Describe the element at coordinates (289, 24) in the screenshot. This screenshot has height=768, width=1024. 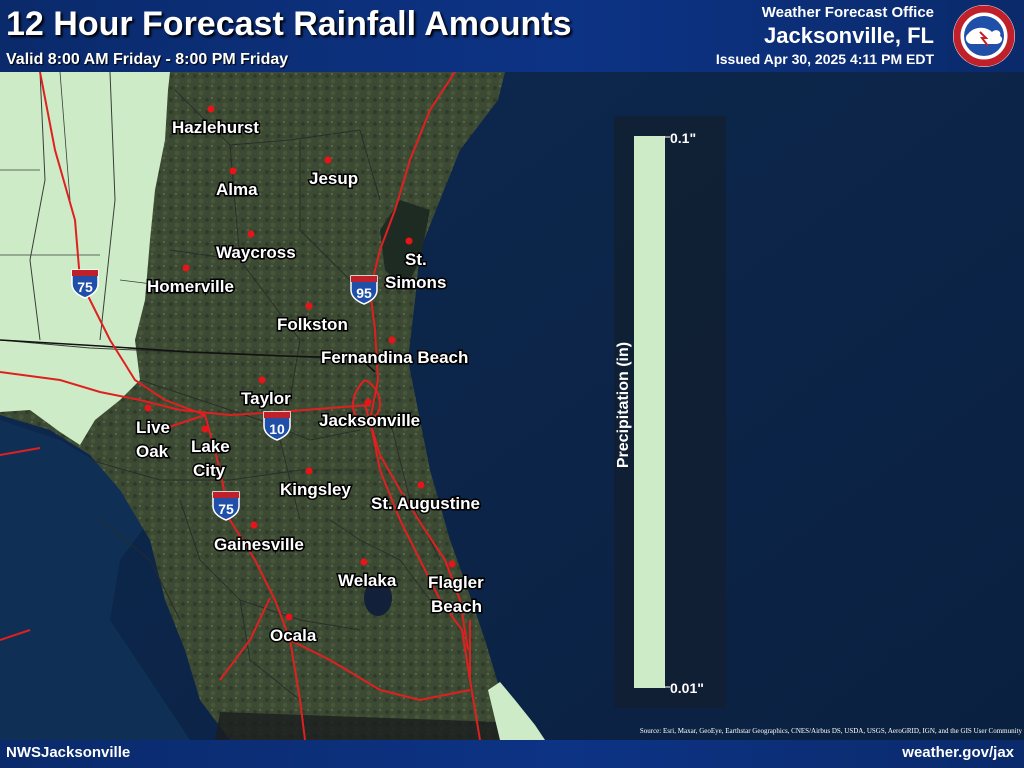
I see `page-title: 12 Hour Forecast Rainfall Amounts` at that location.